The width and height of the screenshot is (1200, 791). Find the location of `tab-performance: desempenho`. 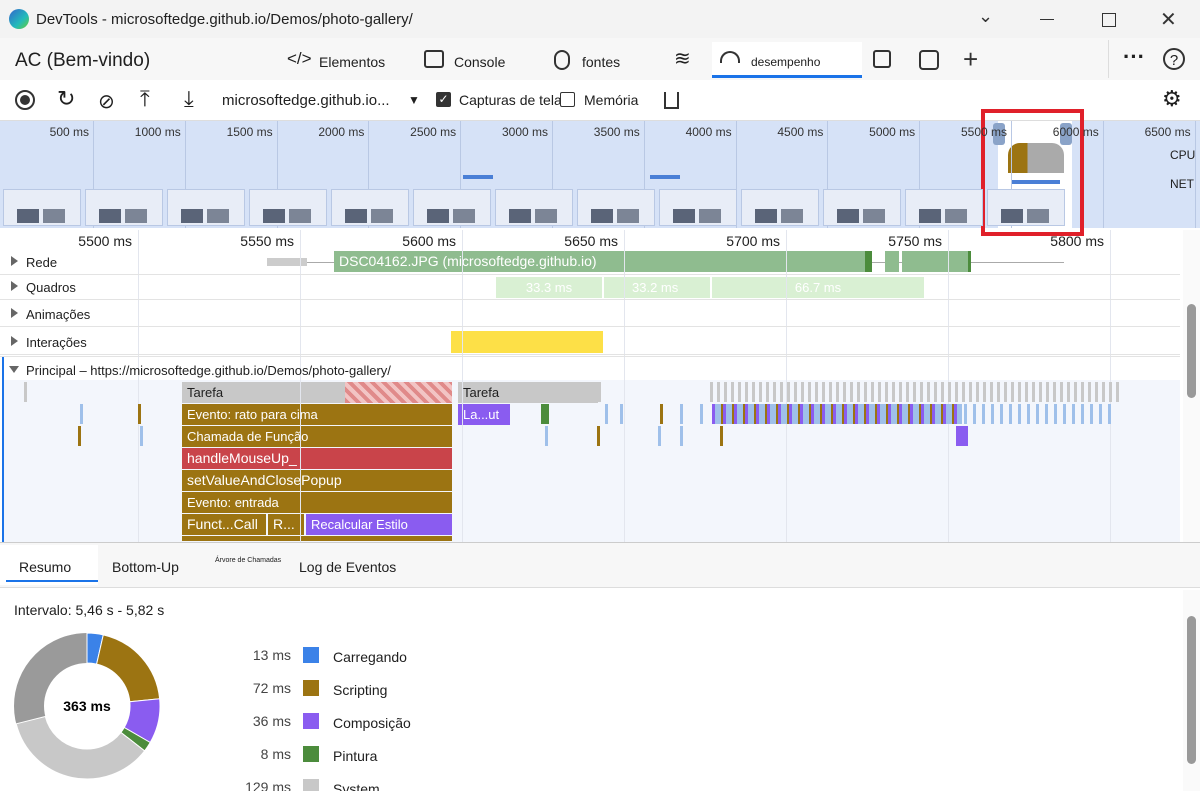

tab-performance: desempenho is located at coordinates (786, 62).